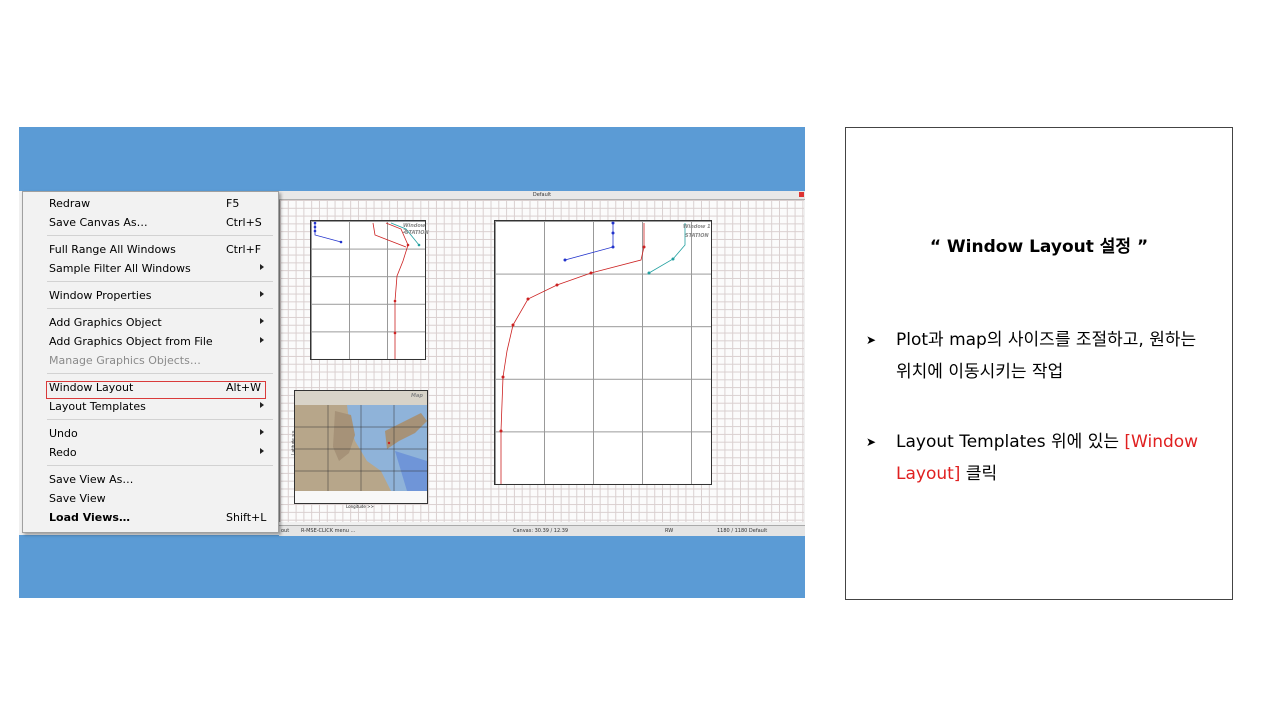  Describe the element at coordinates (592, 352) in the screenshot. I see `window-1-profiles` at that location.